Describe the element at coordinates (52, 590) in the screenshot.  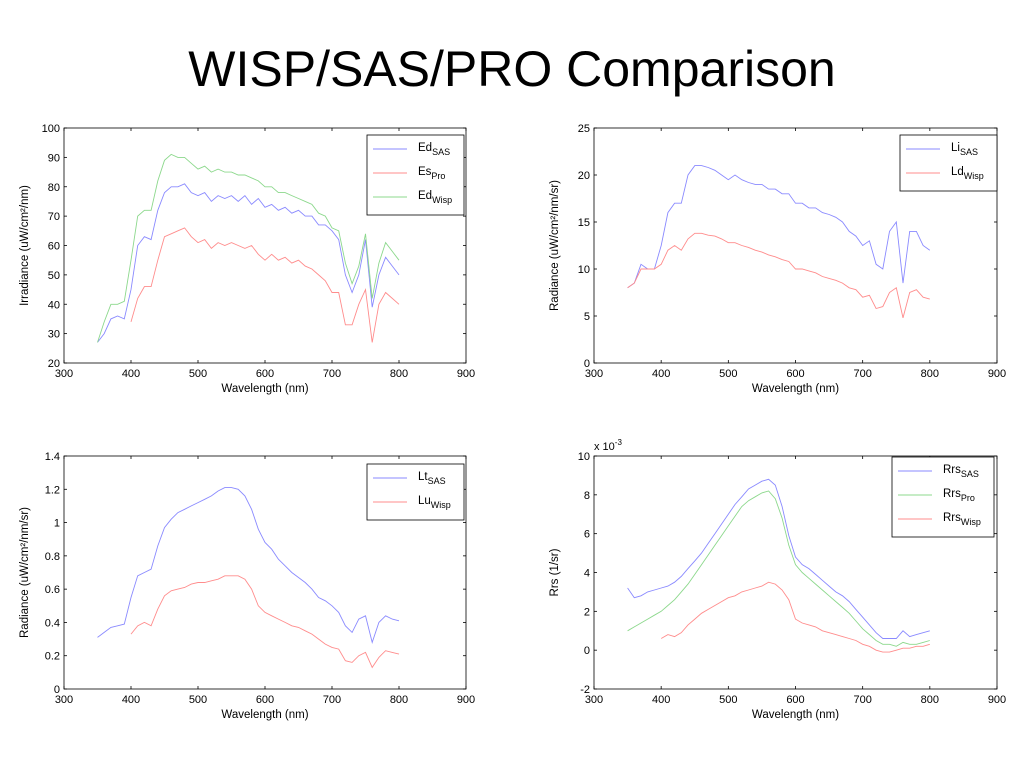
I see `y-tick-label: 0.6` at that location.